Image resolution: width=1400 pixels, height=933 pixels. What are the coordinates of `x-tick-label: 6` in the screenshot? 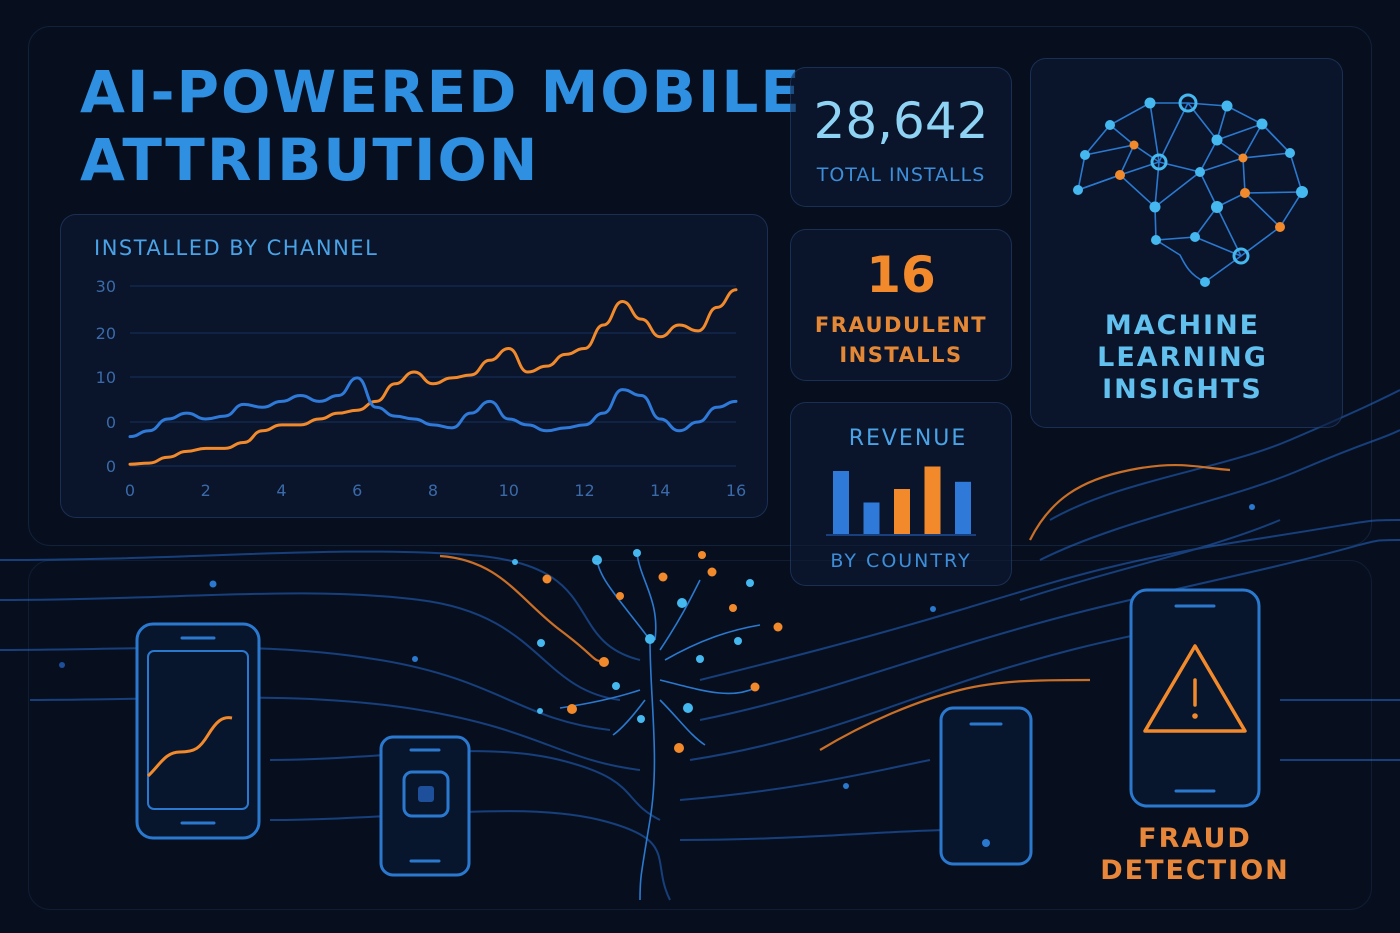 It's located at (357, 490).